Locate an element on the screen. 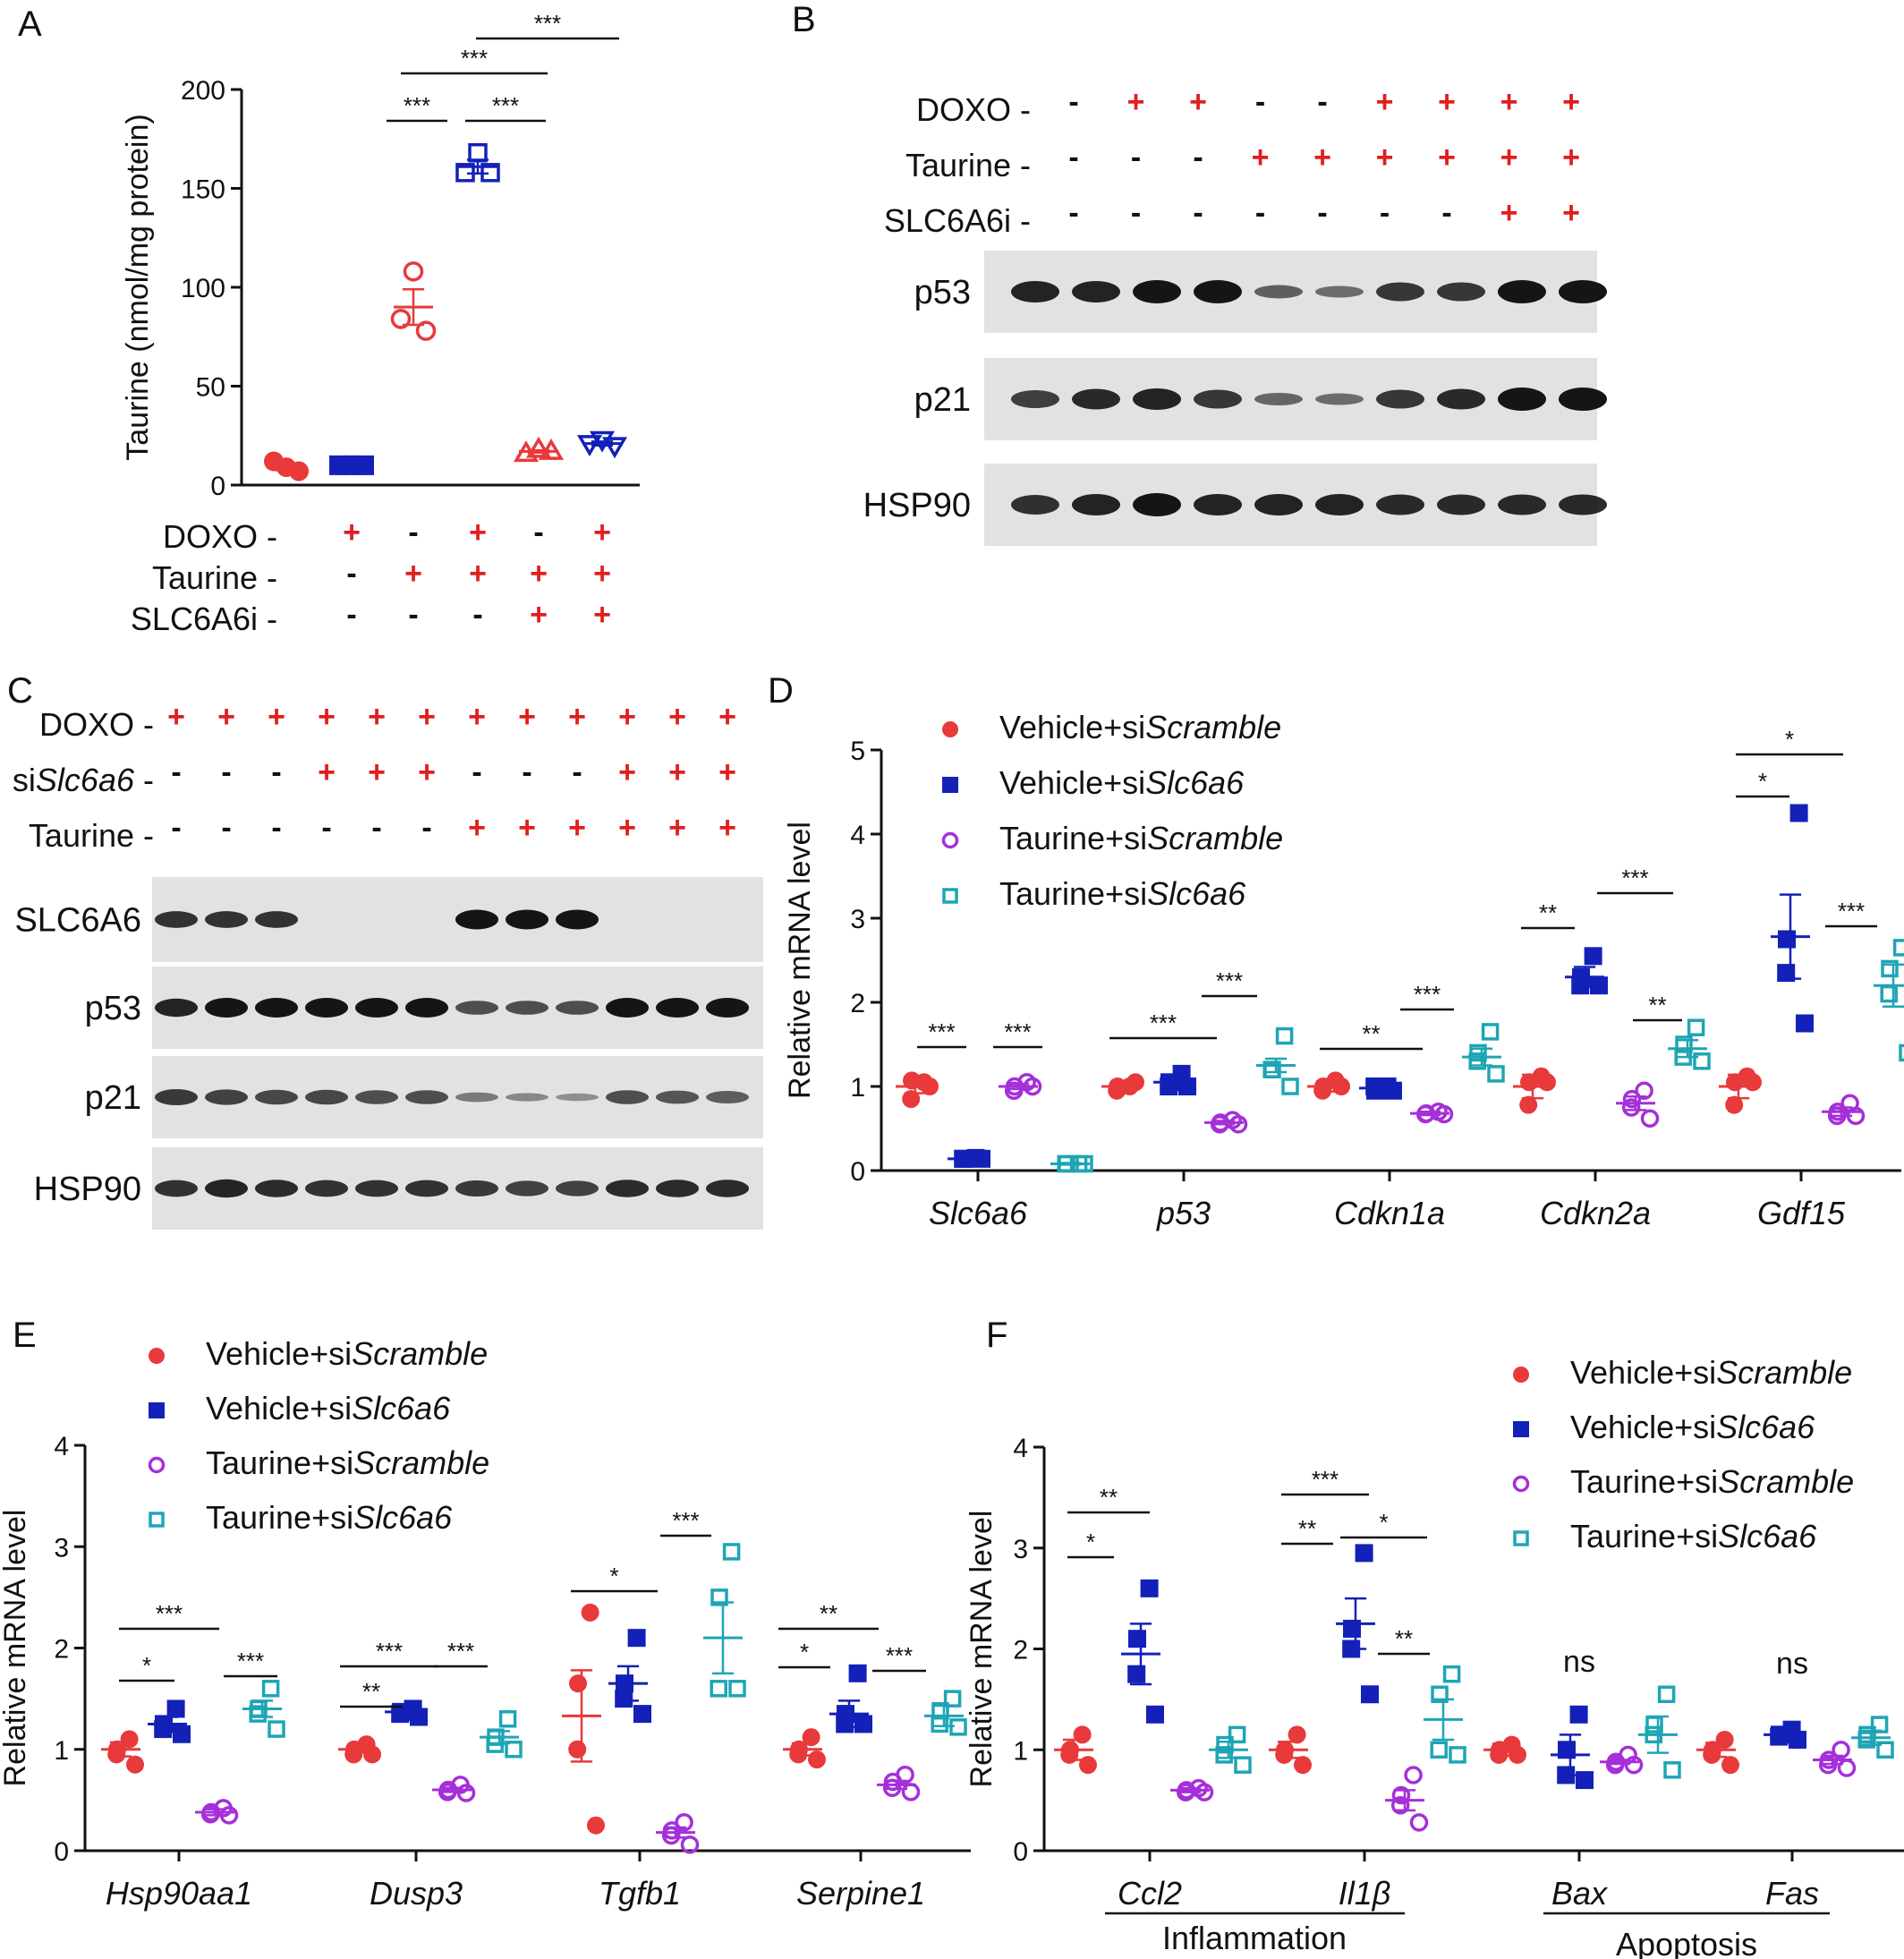 The width and height of the screenshot is (1904, 1959). y-axis-label: Relative mRNA level is located at coordinates (800, 961).